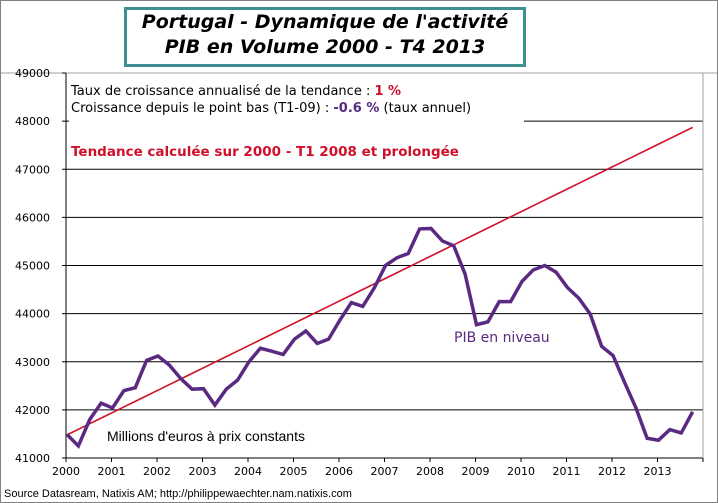  What do you see at coordinates (203, 471) in the screenshot?
I see `x-tick-label: 2003` at bounding box center [203, 471].